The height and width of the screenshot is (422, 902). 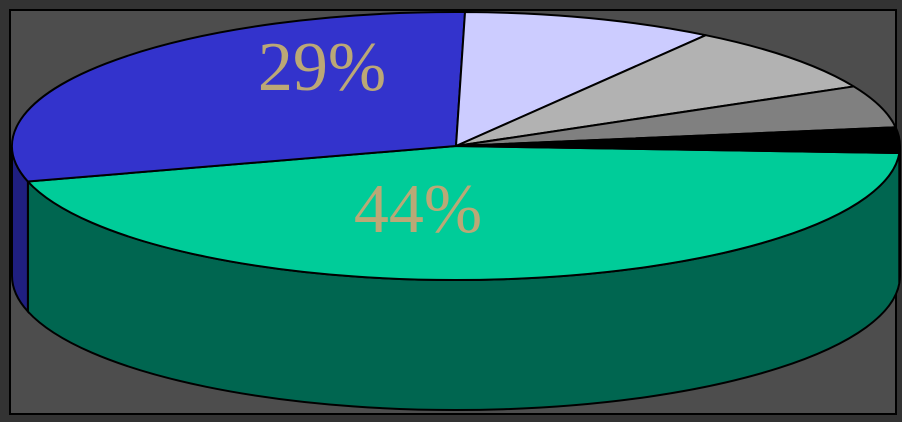 What do you see at coordinates (418, 209) in the screenshot?
I see `data-label-slice-1: 44%` at bounding box center [418, 209].